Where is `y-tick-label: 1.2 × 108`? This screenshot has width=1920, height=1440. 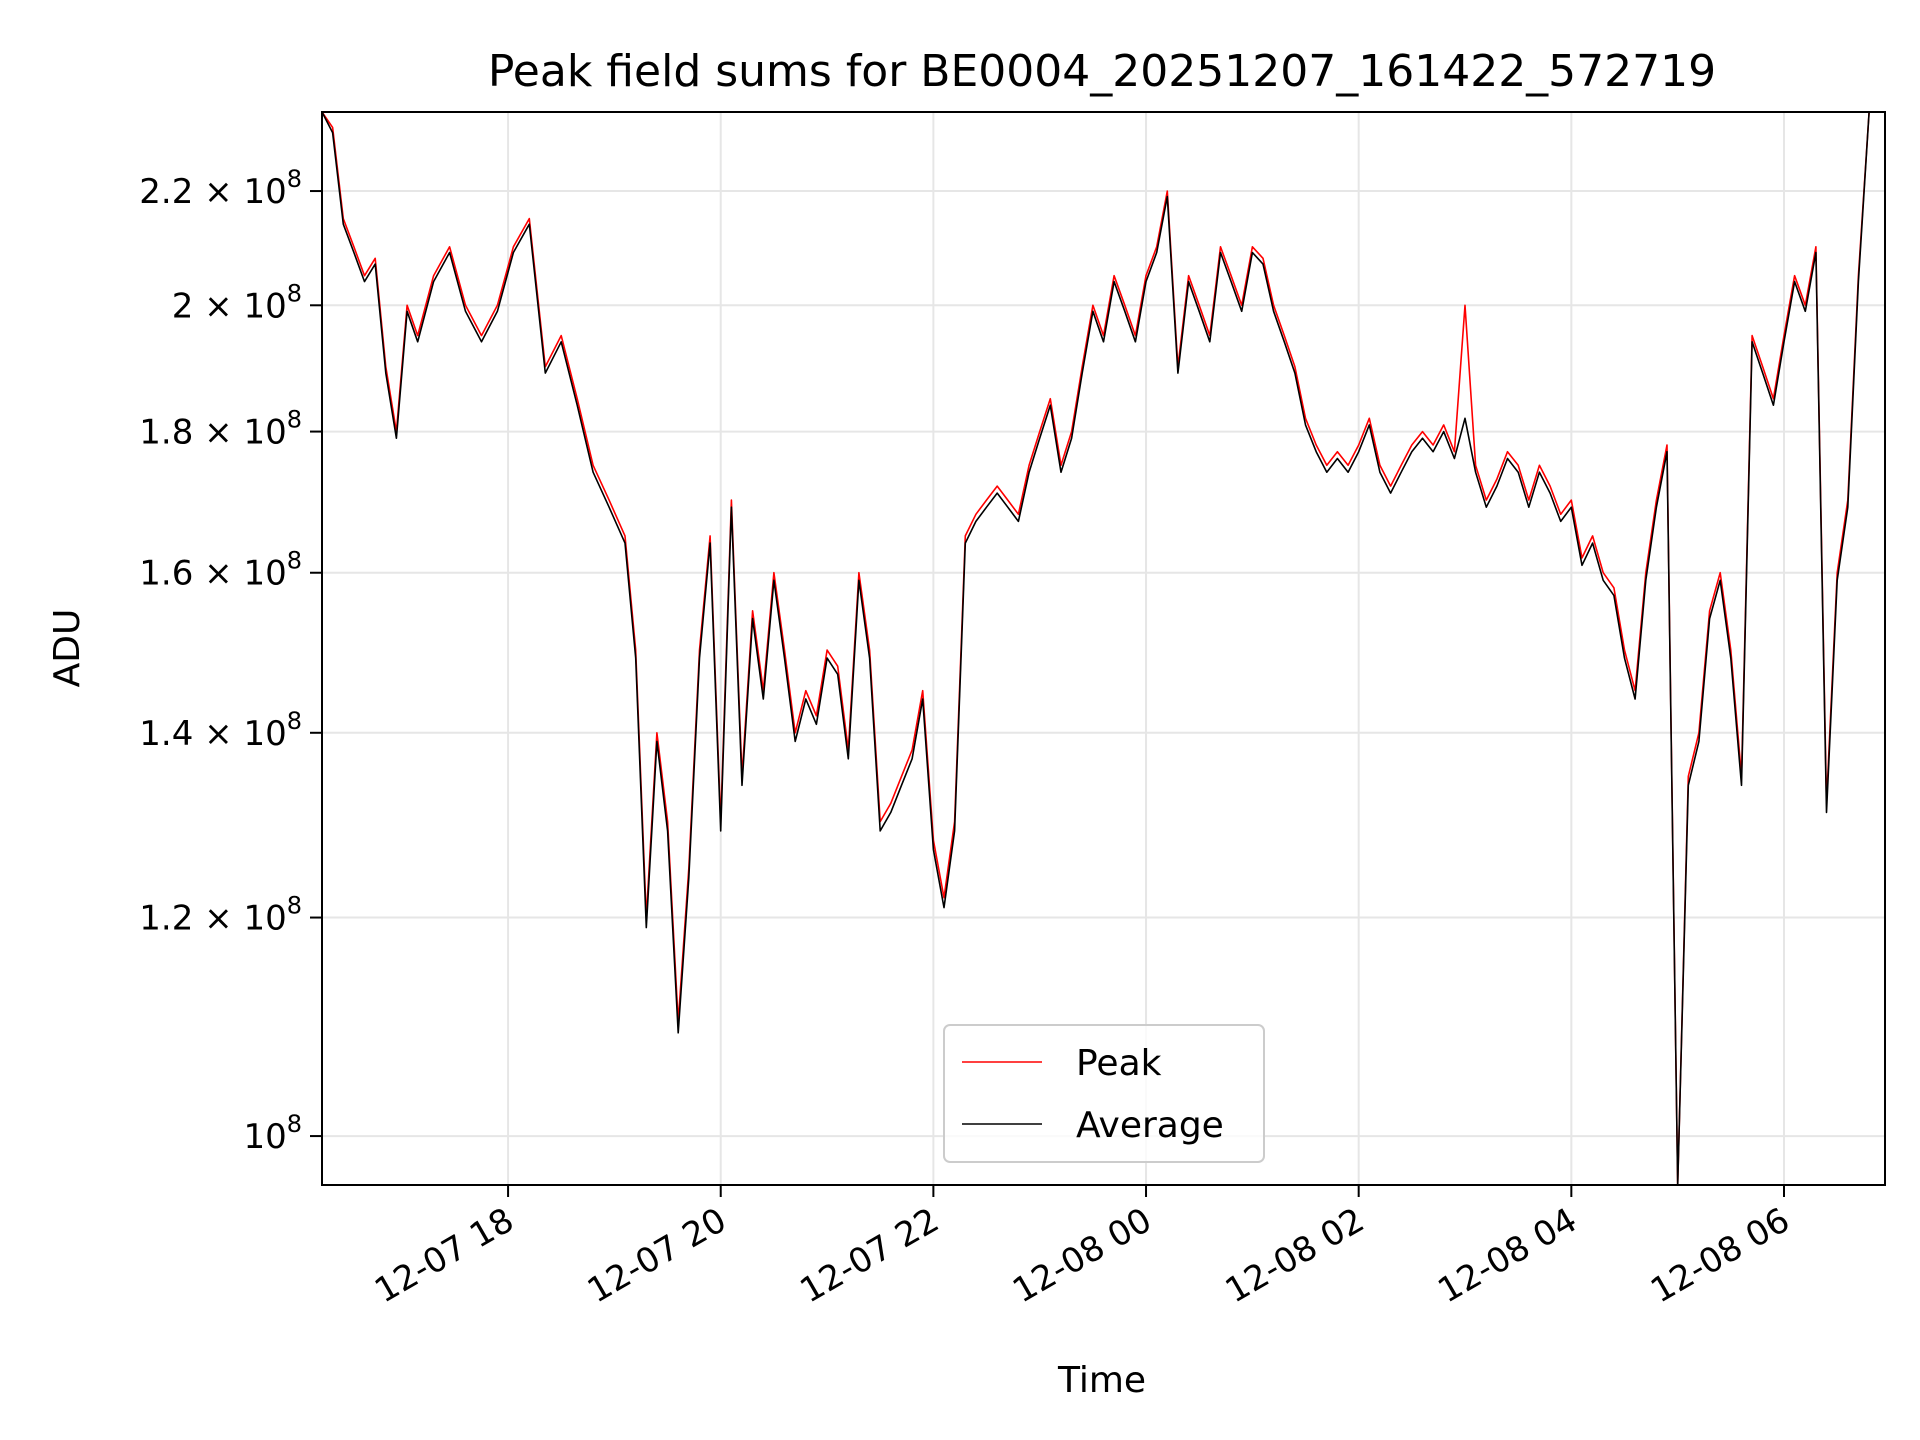
y-tick-label: 1.2 × 108 is located at coordinates (220, 915).